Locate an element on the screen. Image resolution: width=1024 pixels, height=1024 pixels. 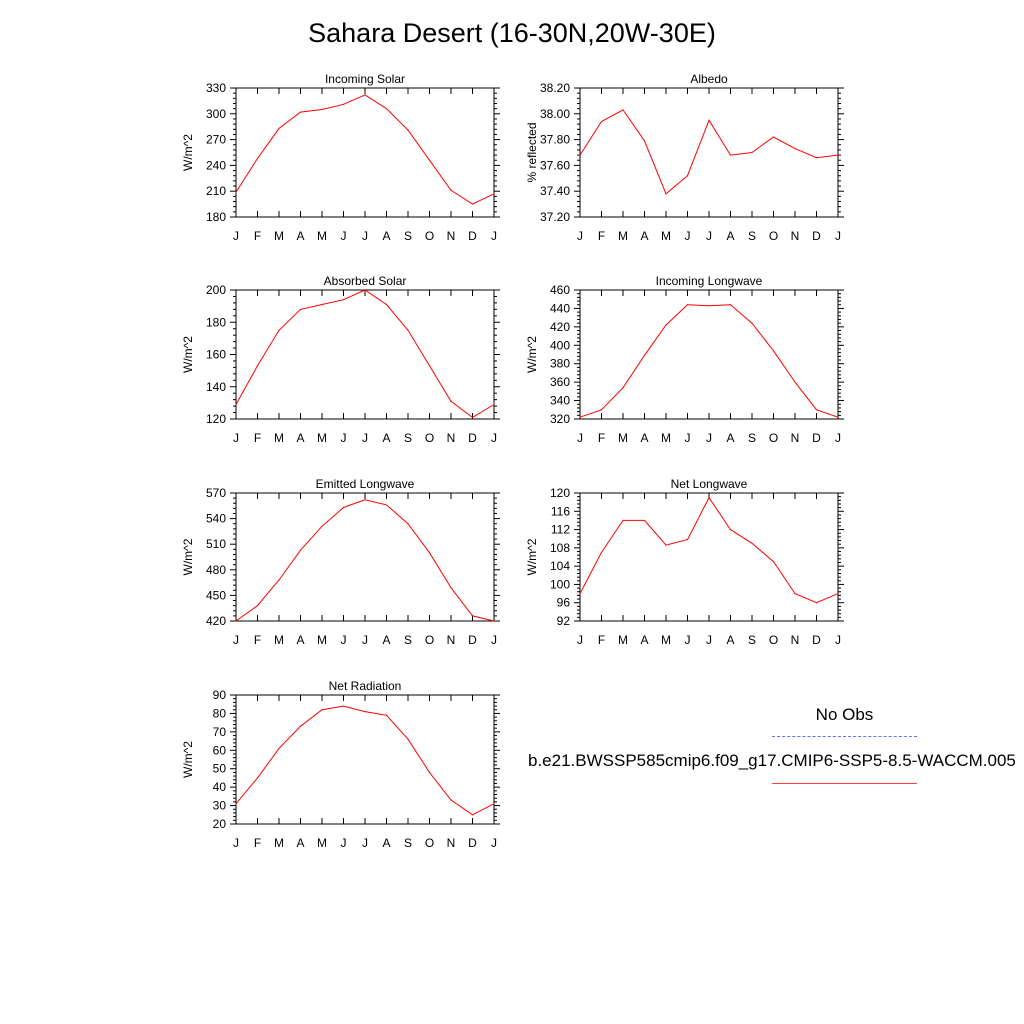
chart-0-ytick-label: 330 is located at coordinates (216, 88).